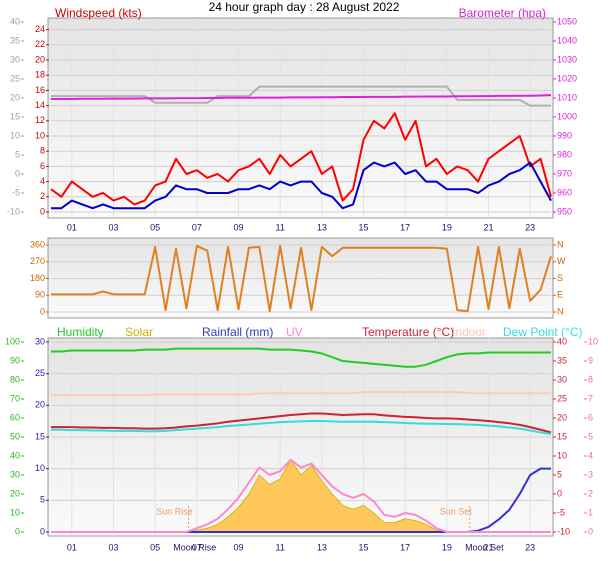 The image size is (608, 561). What do you see at coordinates (590, 474) in the screenshot?
I see `y-tick-label: 3` at bounding box center [590, 474].